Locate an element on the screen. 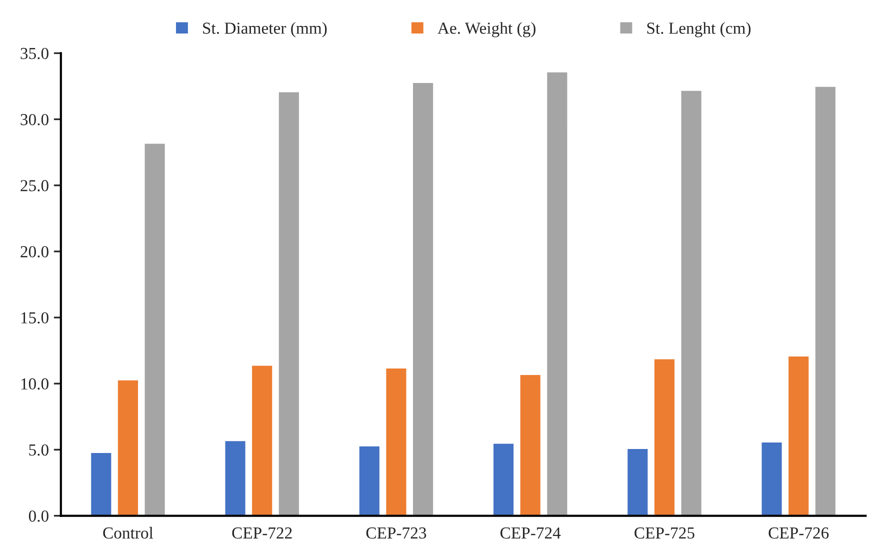 This screenshot has height=554, width=870. y-tick-label: 5.0 is located at coordinates (38, 450).